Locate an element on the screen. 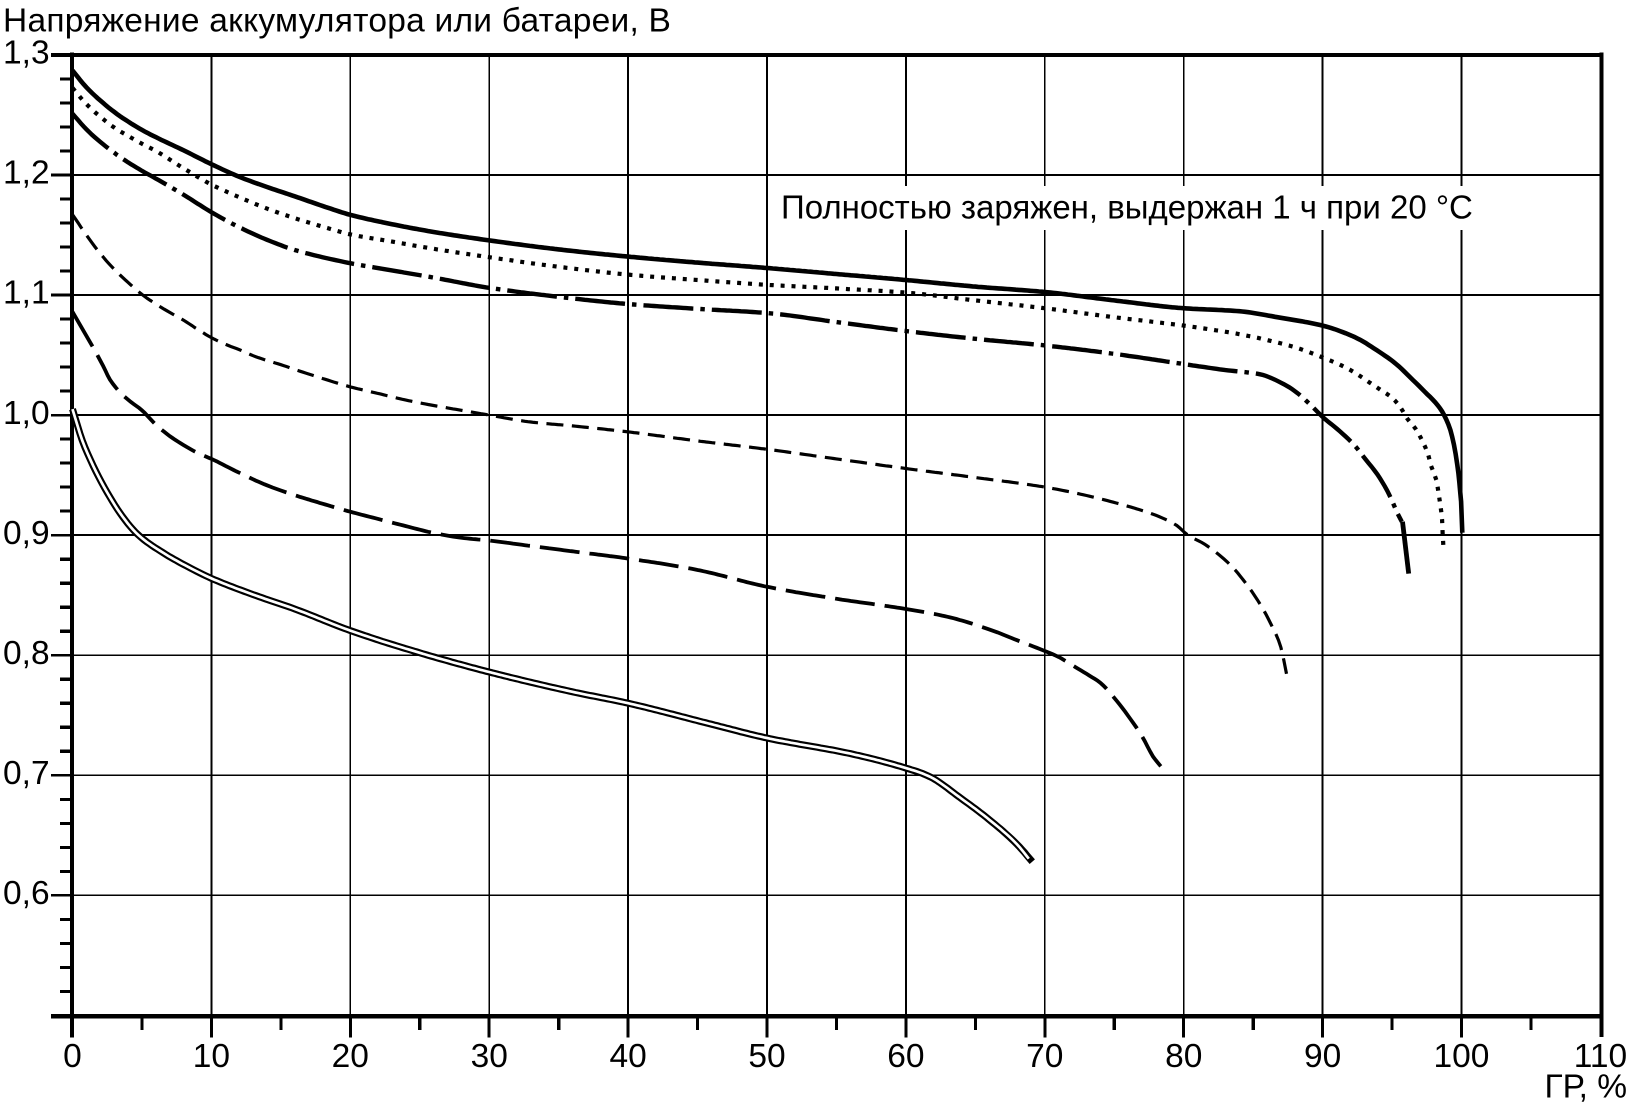 This screenshot has width=1633, height=1110. svg-text: 1,3 is located at coordinates (26, 53).